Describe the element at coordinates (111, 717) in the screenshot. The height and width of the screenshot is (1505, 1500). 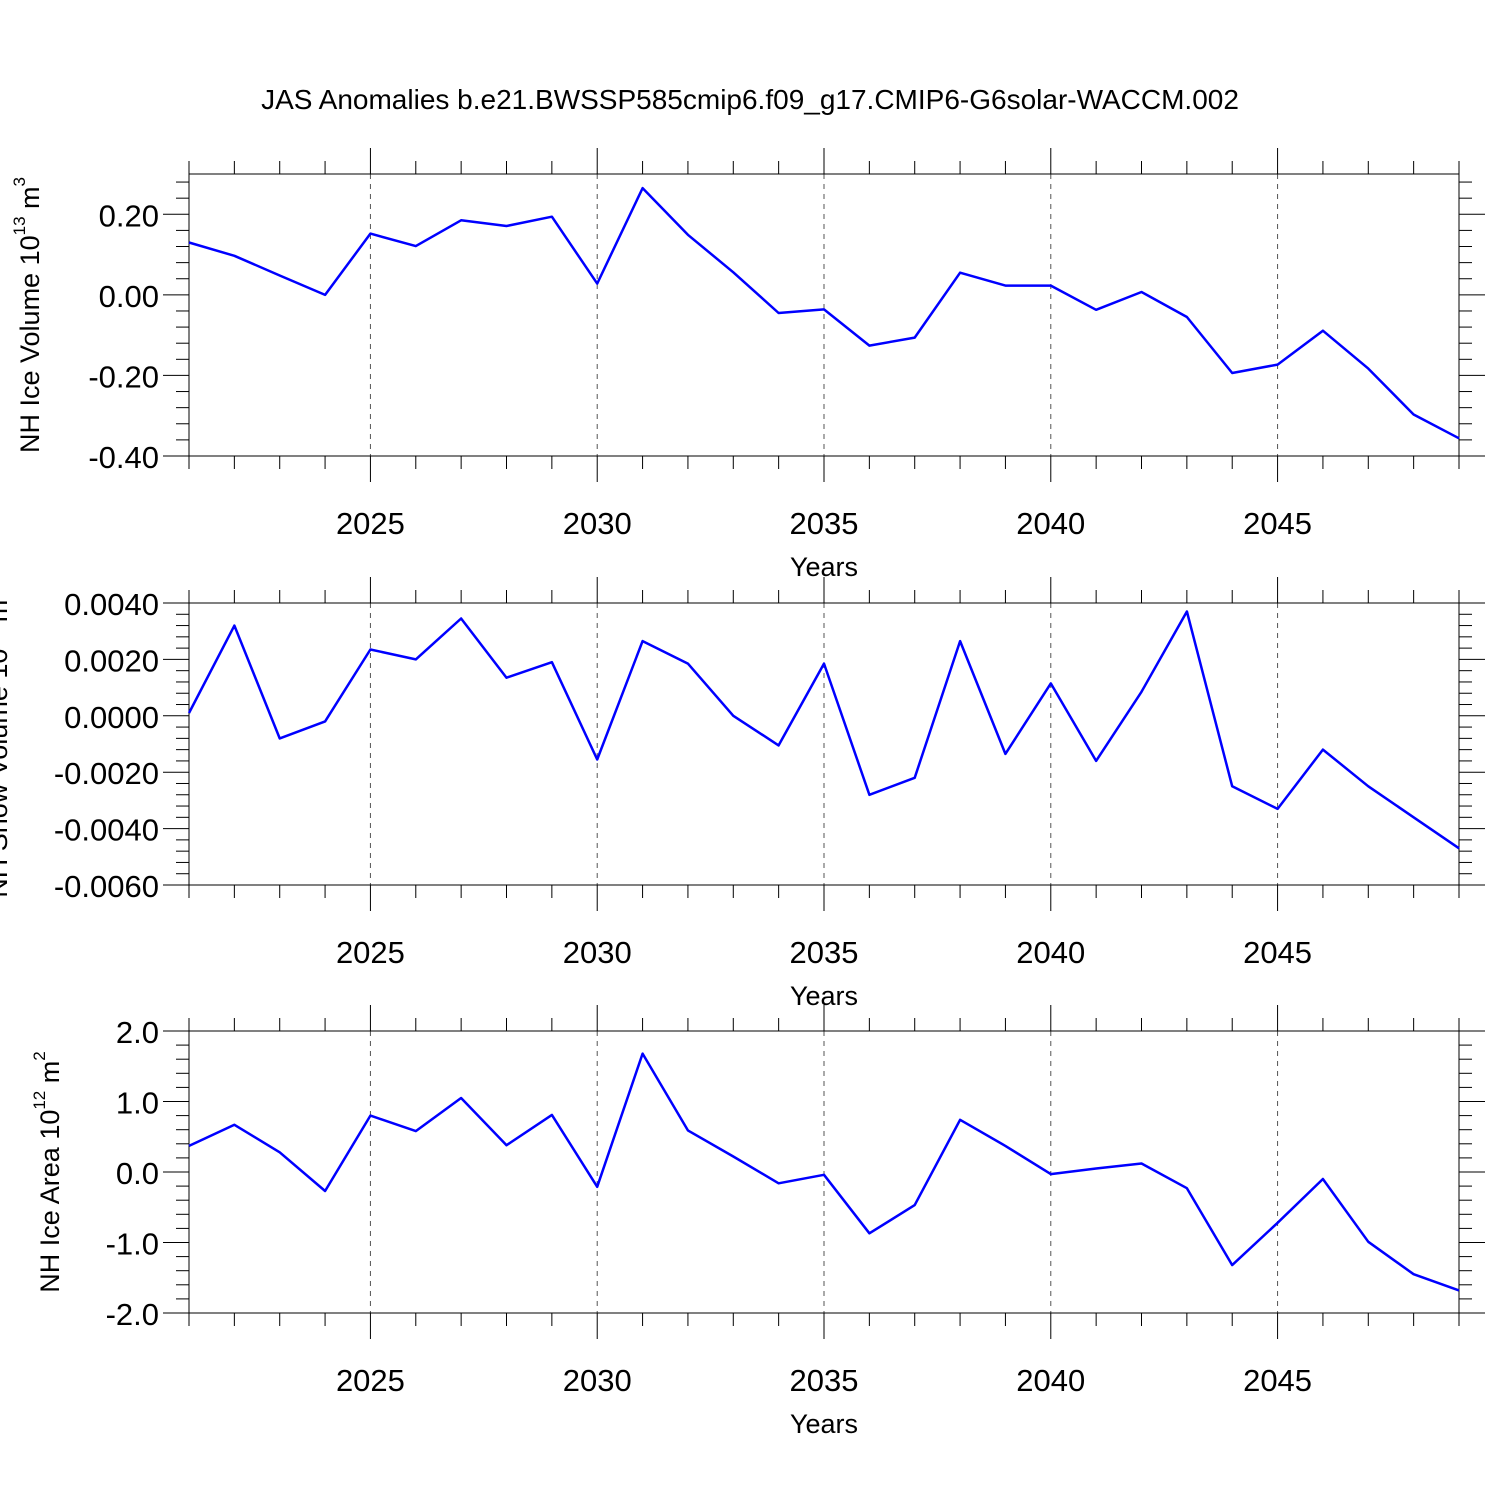
I see `y-tick-label: 0.0000` at that location.